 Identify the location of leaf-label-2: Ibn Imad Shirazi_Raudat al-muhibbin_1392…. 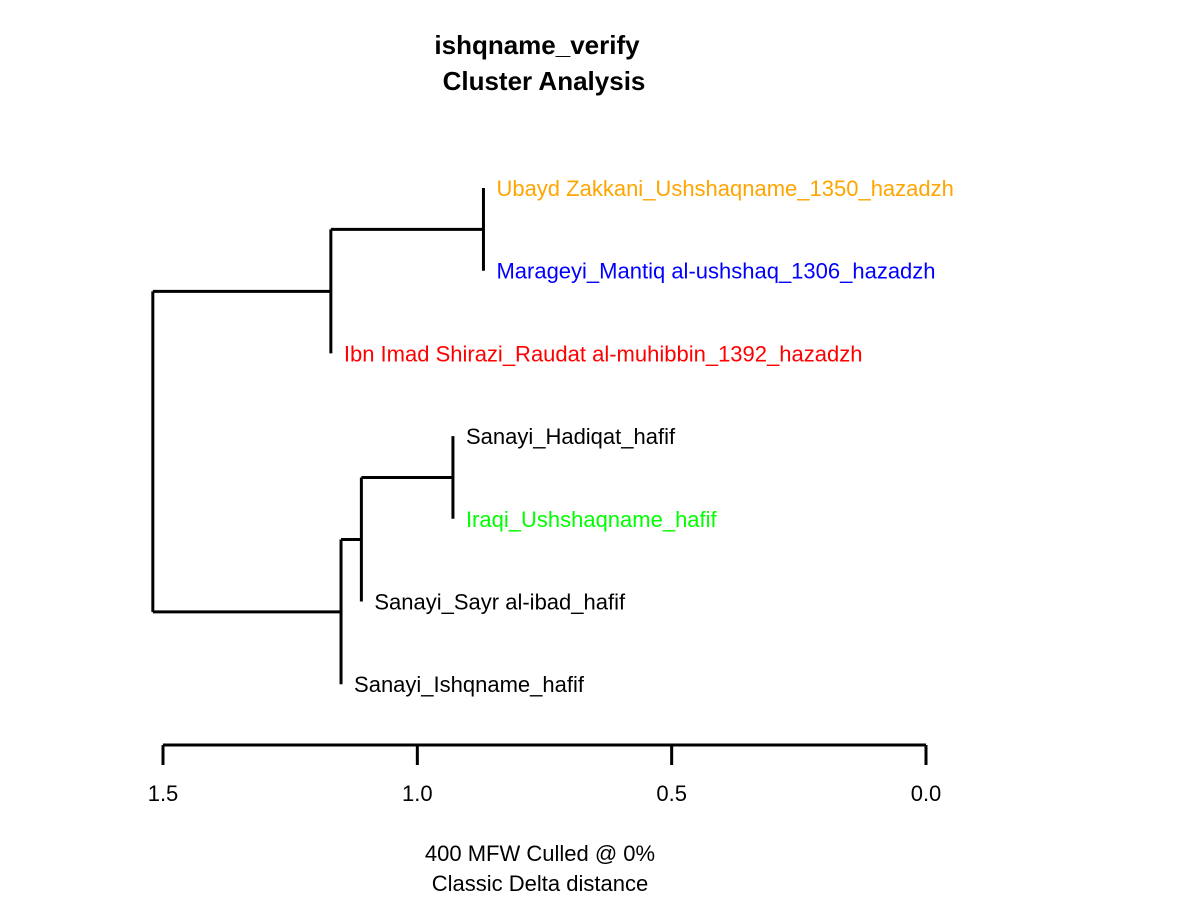
(603, 353).